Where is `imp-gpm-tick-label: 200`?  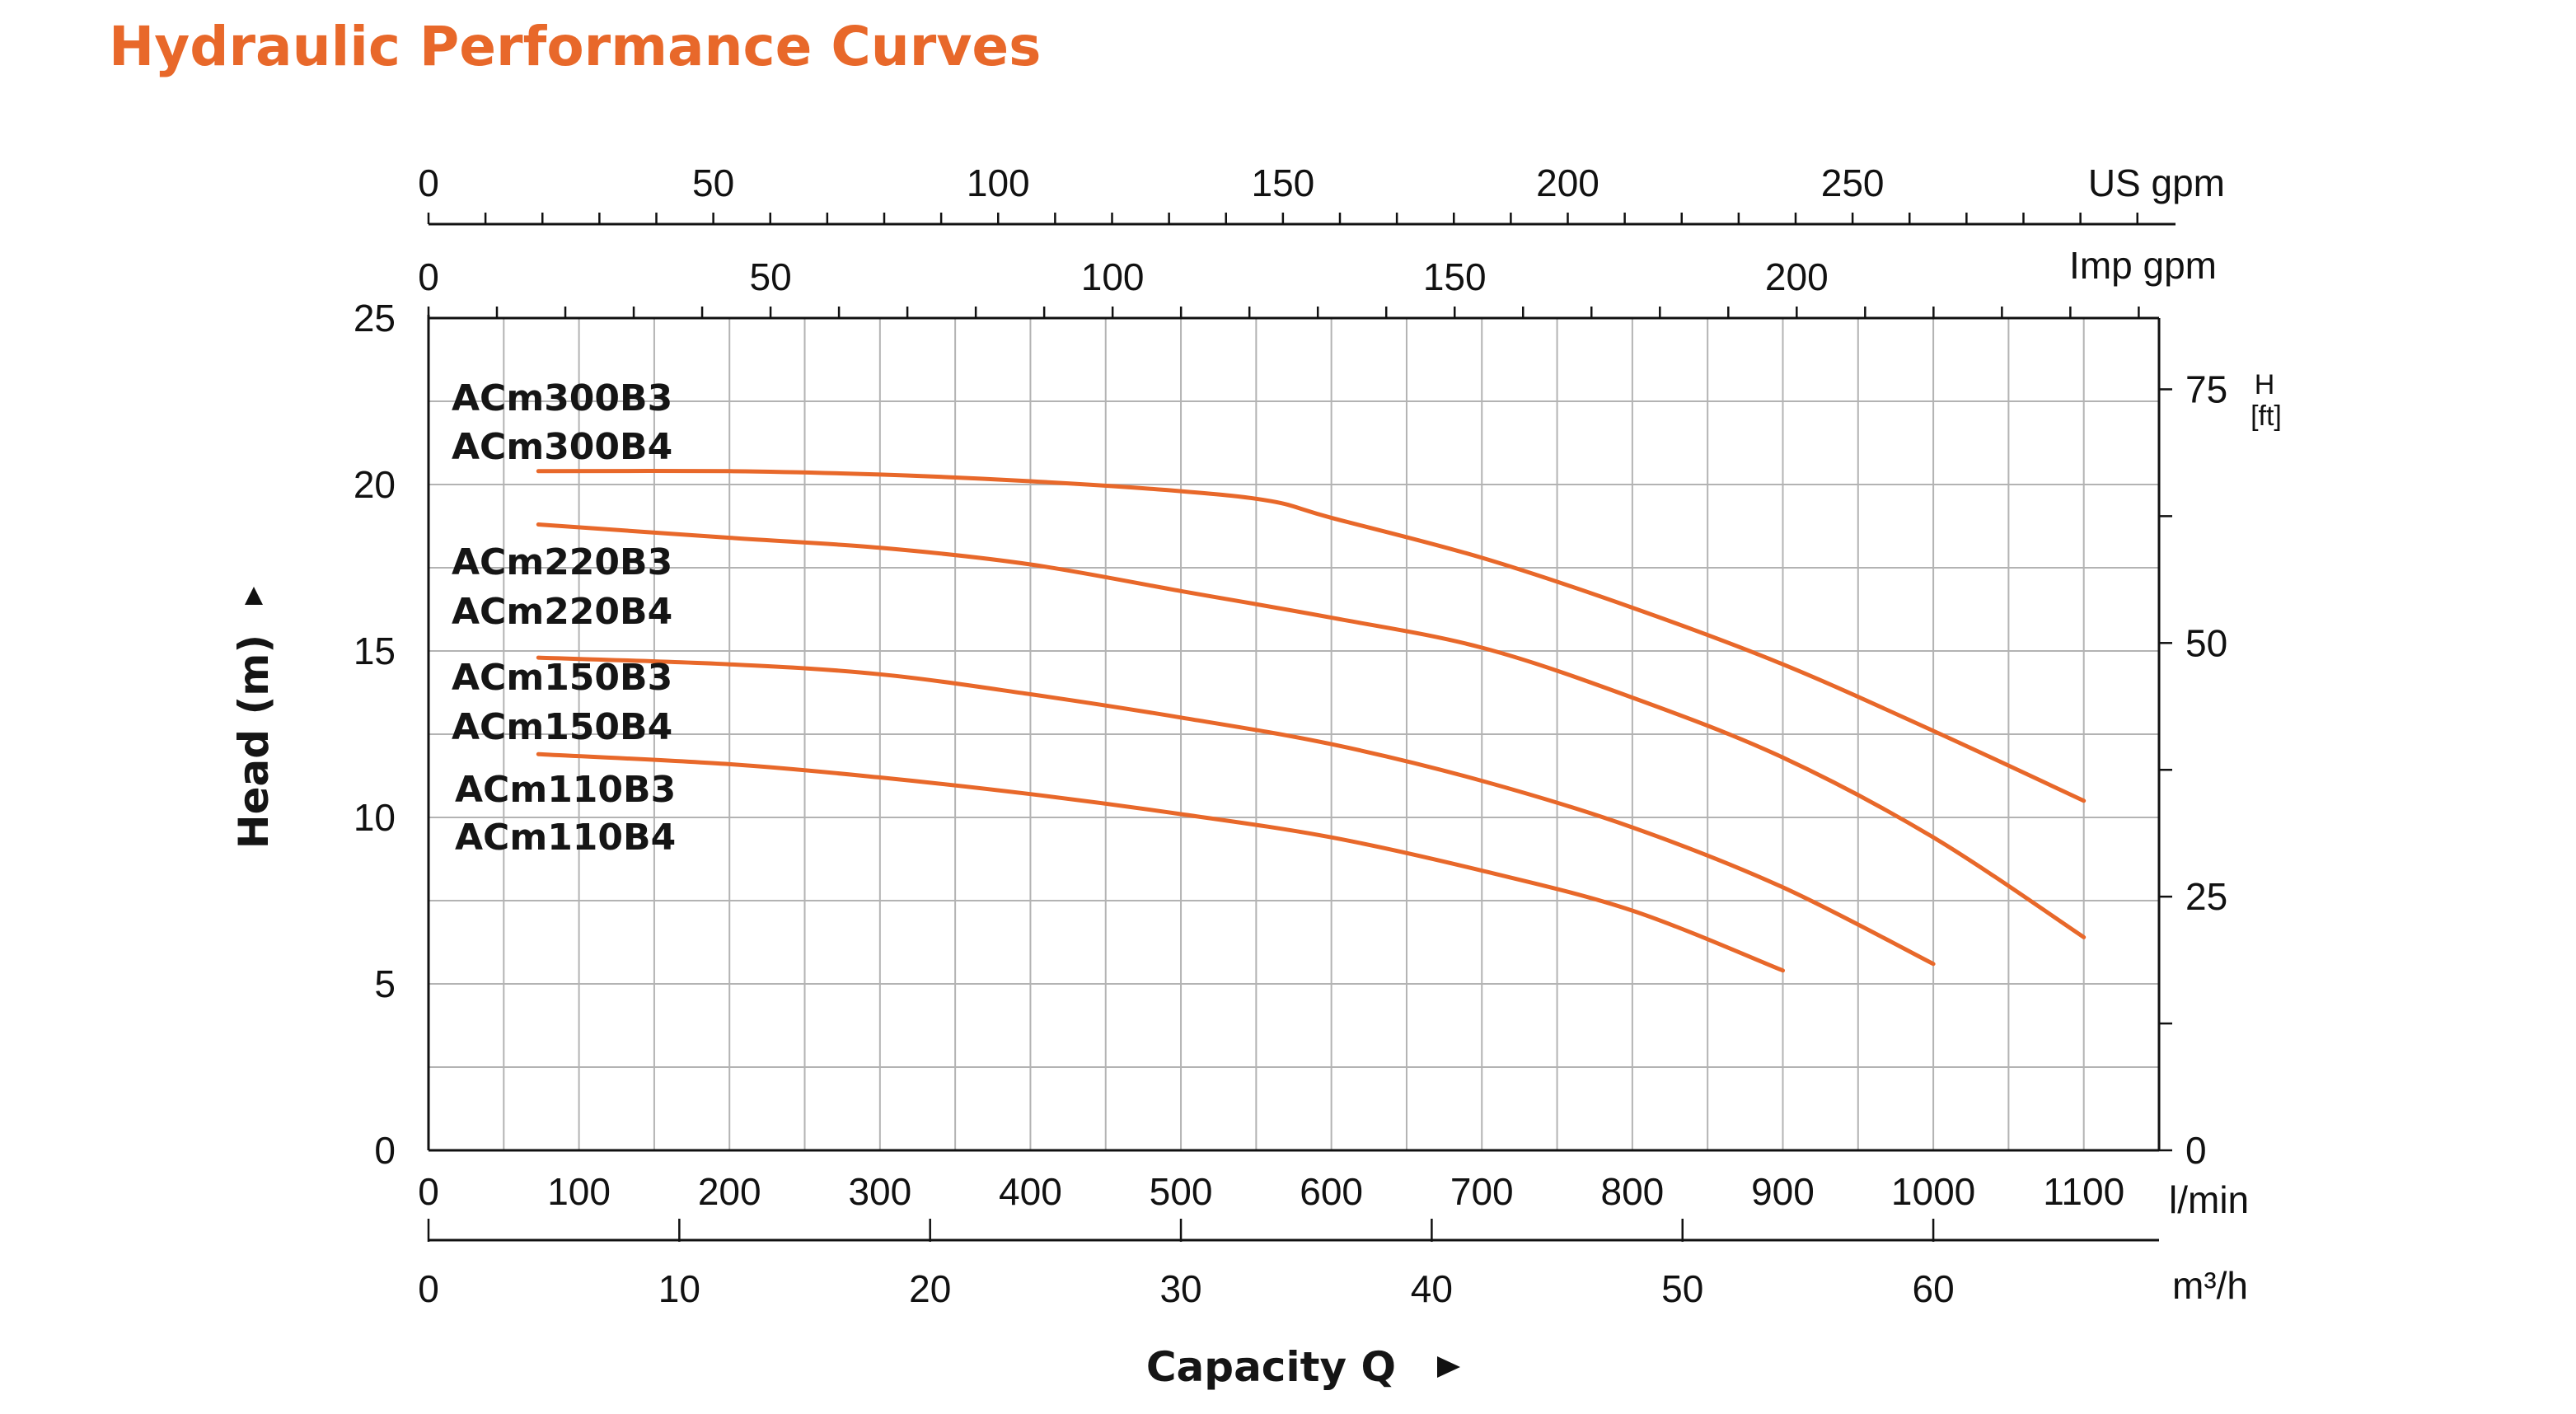 imp-gpm-tick-label: 200 is located at coordinates (1797, 276).